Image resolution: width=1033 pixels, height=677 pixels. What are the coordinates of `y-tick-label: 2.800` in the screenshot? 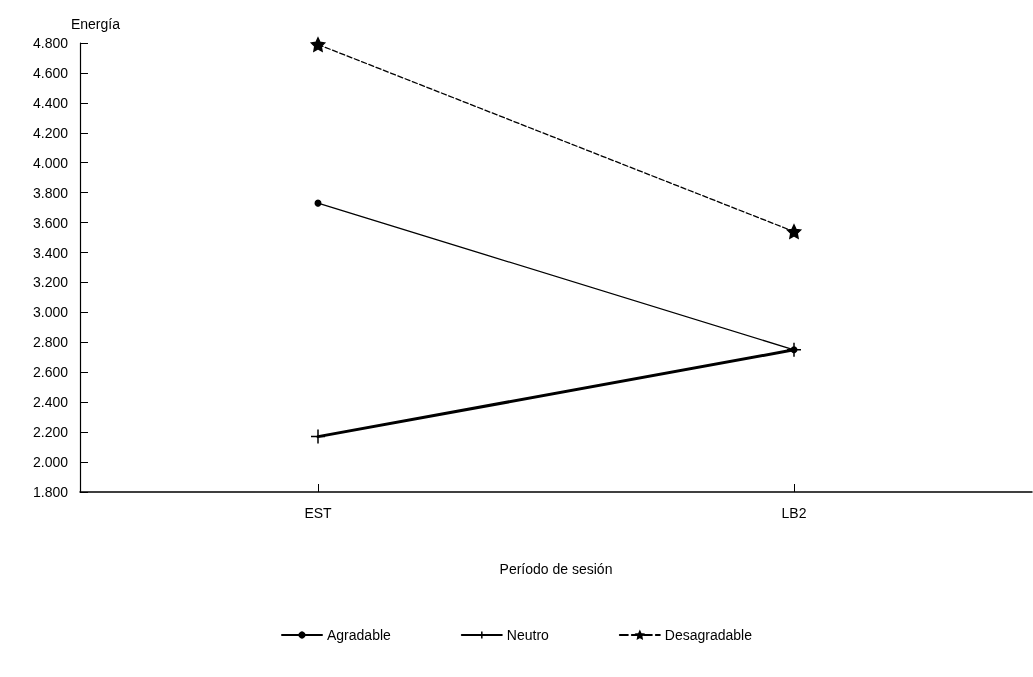 It's located at (50, 342).